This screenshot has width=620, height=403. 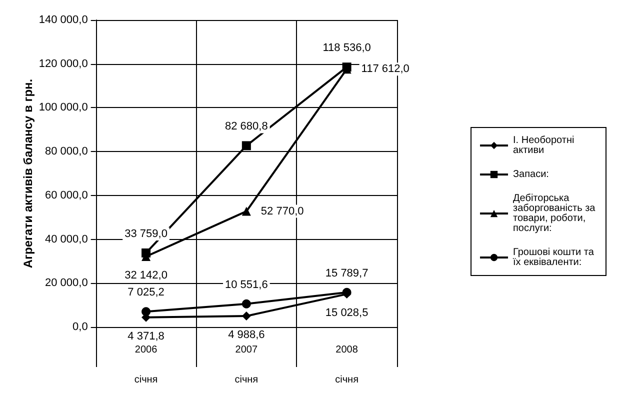 I want to click on y-tick-label: 0,0, so click(x=80, y=327).